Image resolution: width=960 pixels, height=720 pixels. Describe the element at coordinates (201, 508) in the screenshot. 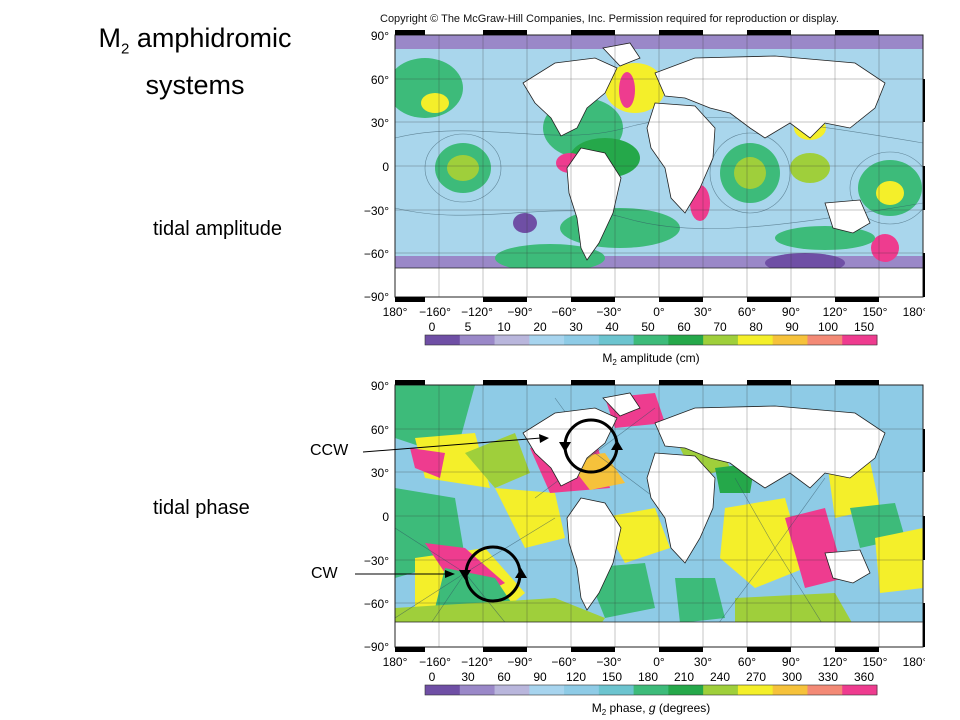

I see `tidal-phase-label: tidal phase` at that location.